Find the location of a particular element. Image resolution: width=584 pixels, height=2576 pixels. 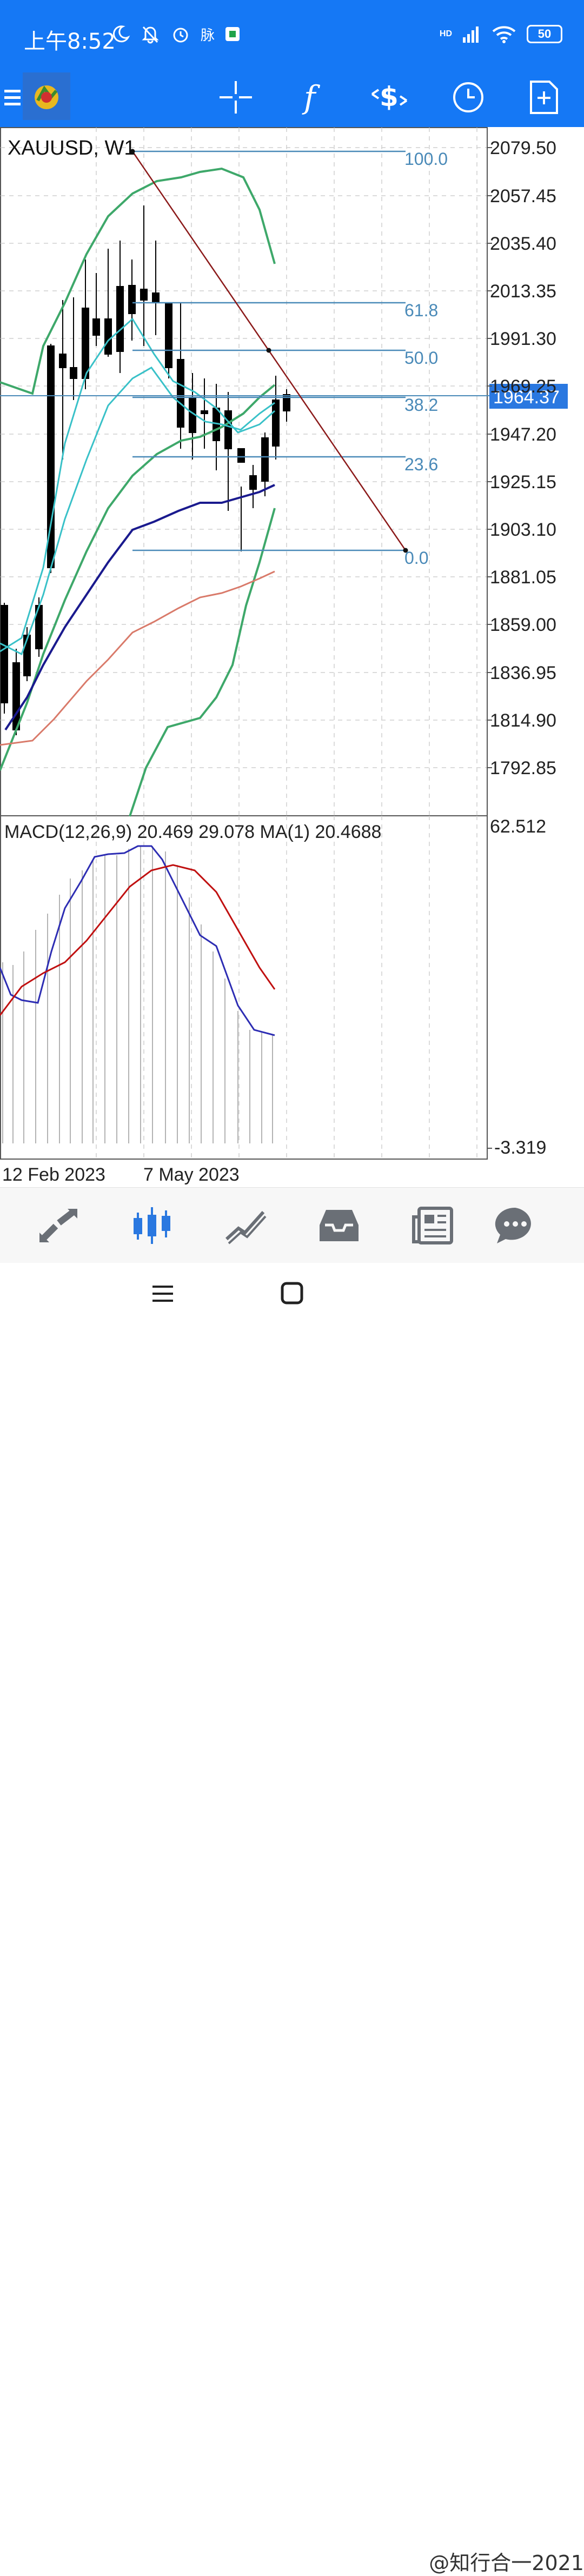

status-time: 上午8:52 is located at coordinates (70, 41).